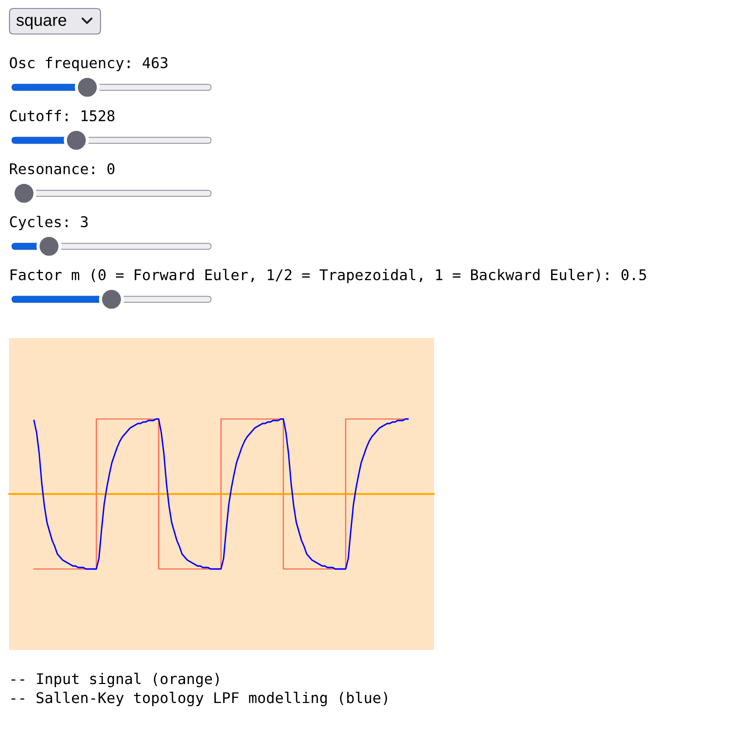 This screenshot has height=755, width=729. I want to click on text: Cutoff: 1528, so click(62, 116).